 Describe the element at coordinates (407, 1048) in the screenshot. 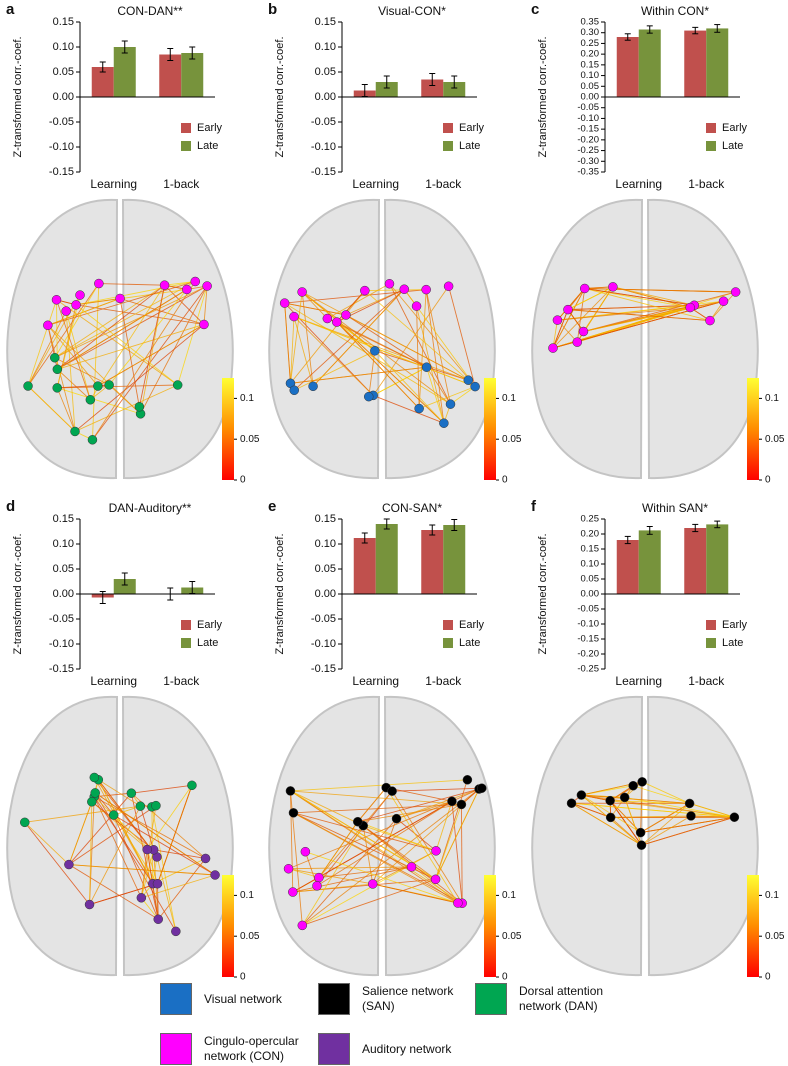

I see `legend-label: Auditory network` at that location.